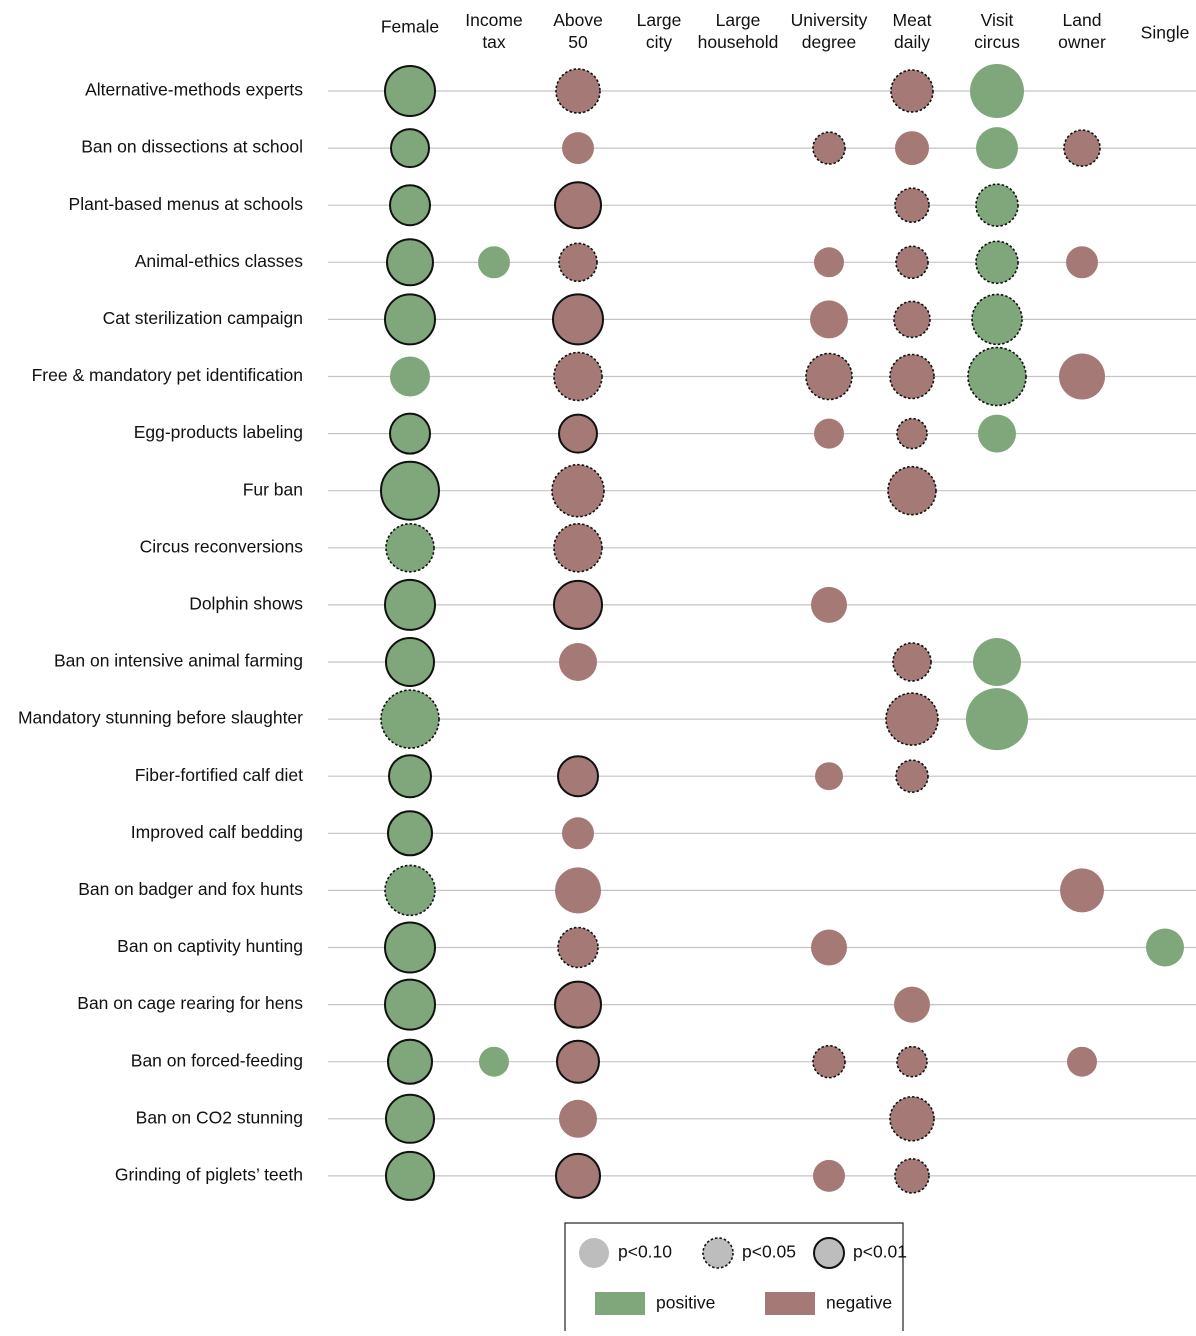 This screenshot has width=1196, height=1336. What do you see at coordinates (217, 1060) in the screenshot?
I see `row-label: Ban on forced-feeding` at bounding box center [217, 1060].